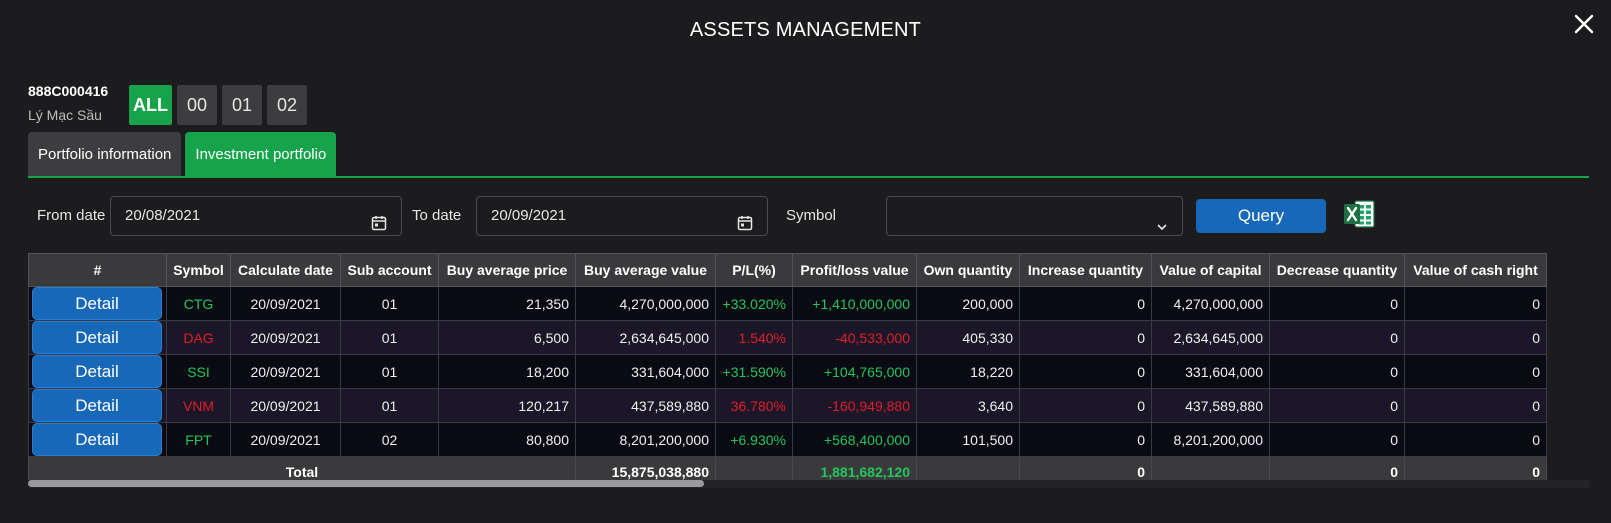  Describe the element at coordinates (811, 215) in the screenshot. I see `symbol-label: Symbol` at that location.